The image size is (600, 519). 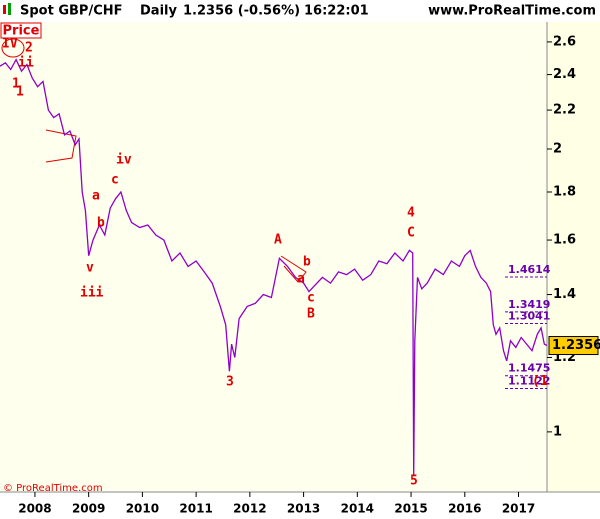 What do you see at coordinates (90, 268) in the screenshot?
I see `wave-label: v` at bounding box center [90, 268].